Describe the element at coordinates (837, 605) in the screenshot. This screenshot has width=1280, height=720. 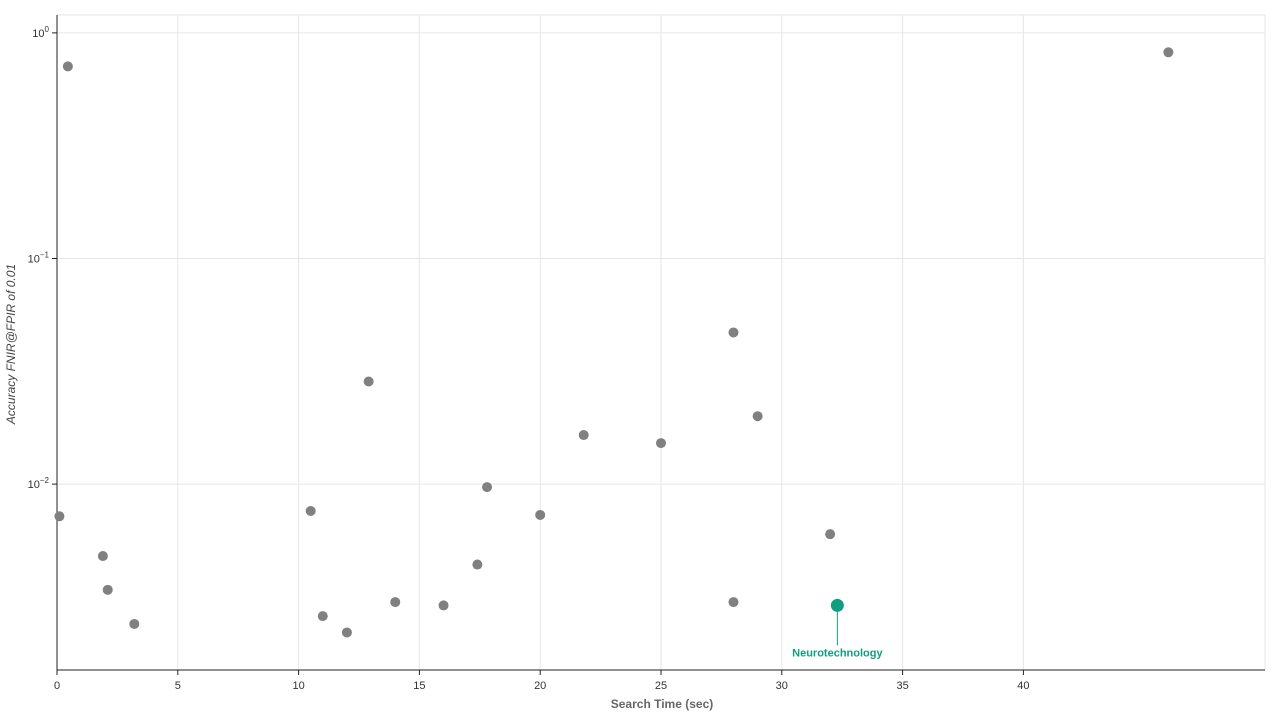
I see `highlight-point` at that location.